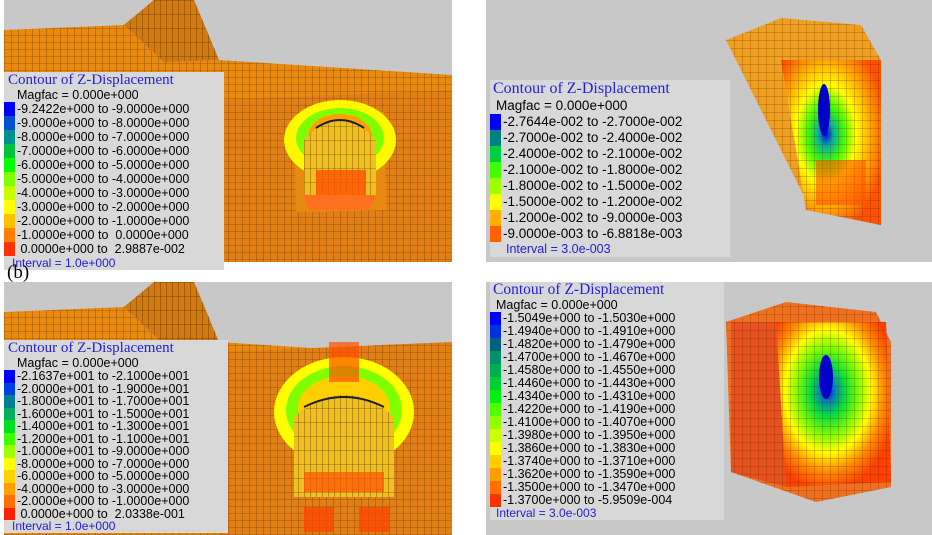  What do you see at coordinates (593, 153) in the screenshot?
I see `legend-row-label: -2.4000e-002 to -2.1000e-002` at bounding box center [593, 153].